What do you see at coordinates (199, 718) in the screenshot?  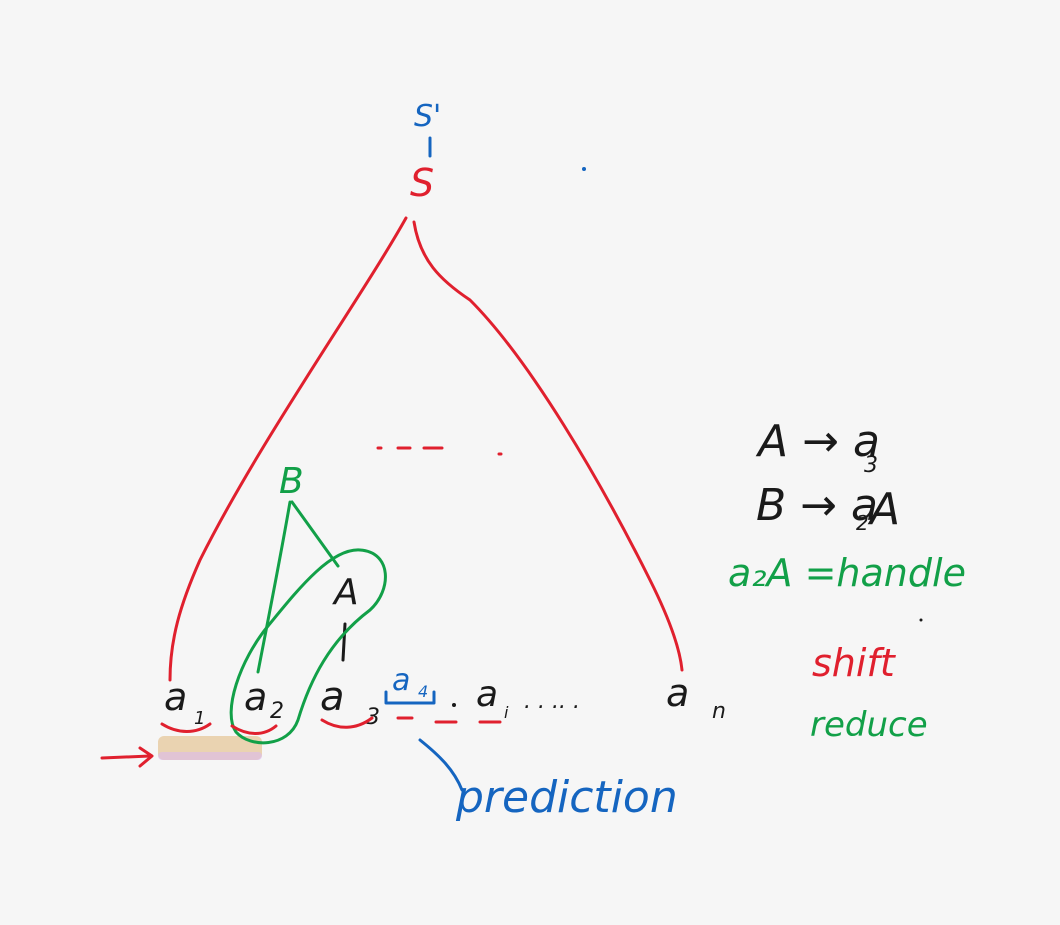 I see `leaf-a1-sub: 1` at bounding box center [199, 718].